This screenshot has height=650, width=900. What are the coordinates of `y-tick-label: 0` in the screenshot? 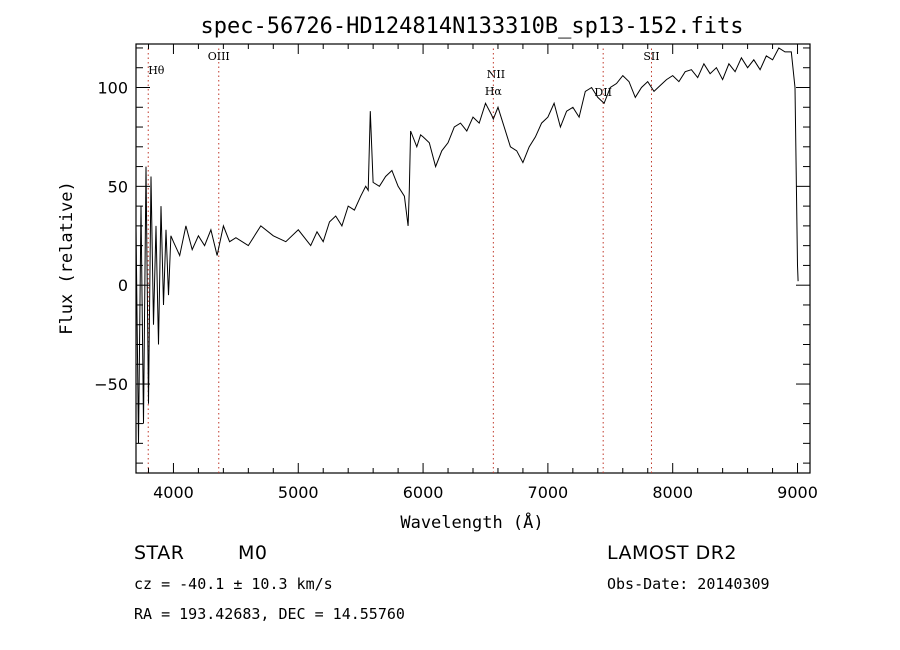 It's located at (123, 285).